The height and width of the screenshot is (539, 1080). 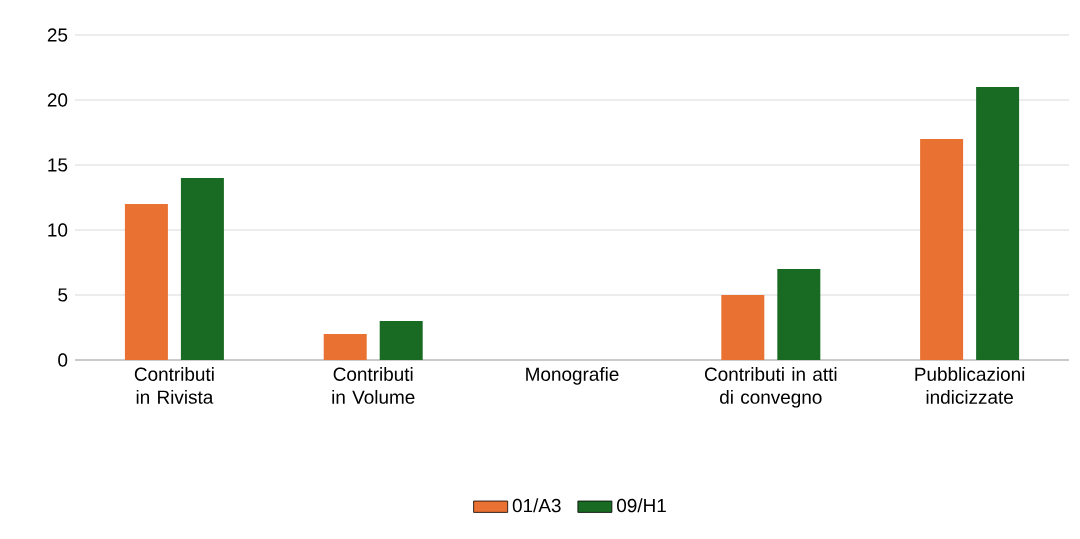 What do you see at coordinates (174, 385) in the screenshot?
I see `x-tick-label: Contributi in Rivista` at bounding box center [174, 385].